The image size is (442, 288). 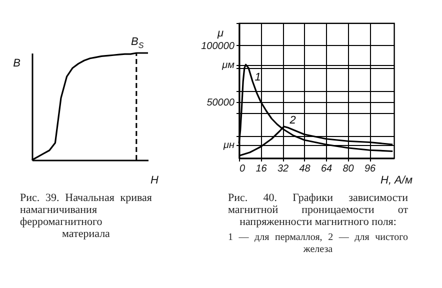 What do you see at coordinates (292, 120) in the screenshot?
I see `series-label: 2` at bounding box center [292, 120].